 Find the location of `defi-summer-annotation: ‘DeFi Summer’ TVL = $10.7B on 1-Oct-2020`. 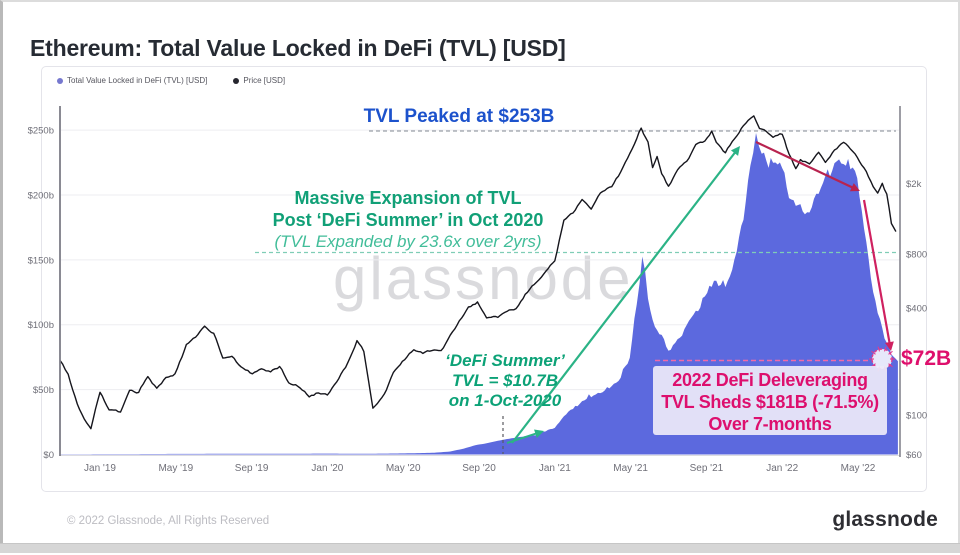

defi-summer-annotation: ‘DeFi Summer’ TVL = $10.7B on 1-Oct-2020 is located at coordinates (505, 381).